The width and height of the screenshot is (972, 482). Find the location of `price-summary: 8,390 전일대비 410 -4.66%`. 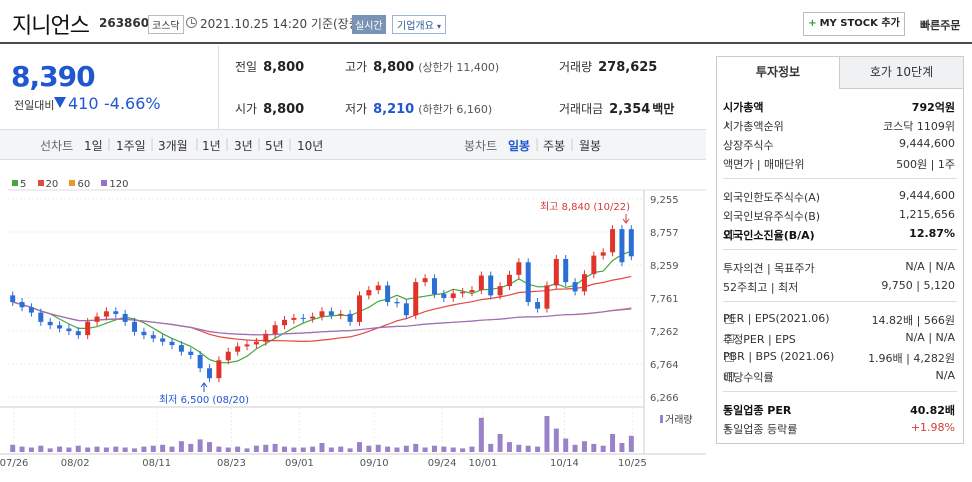

price-summary: 8,390 전일대비 410 -4.66% is located at coordinates (109, 88).